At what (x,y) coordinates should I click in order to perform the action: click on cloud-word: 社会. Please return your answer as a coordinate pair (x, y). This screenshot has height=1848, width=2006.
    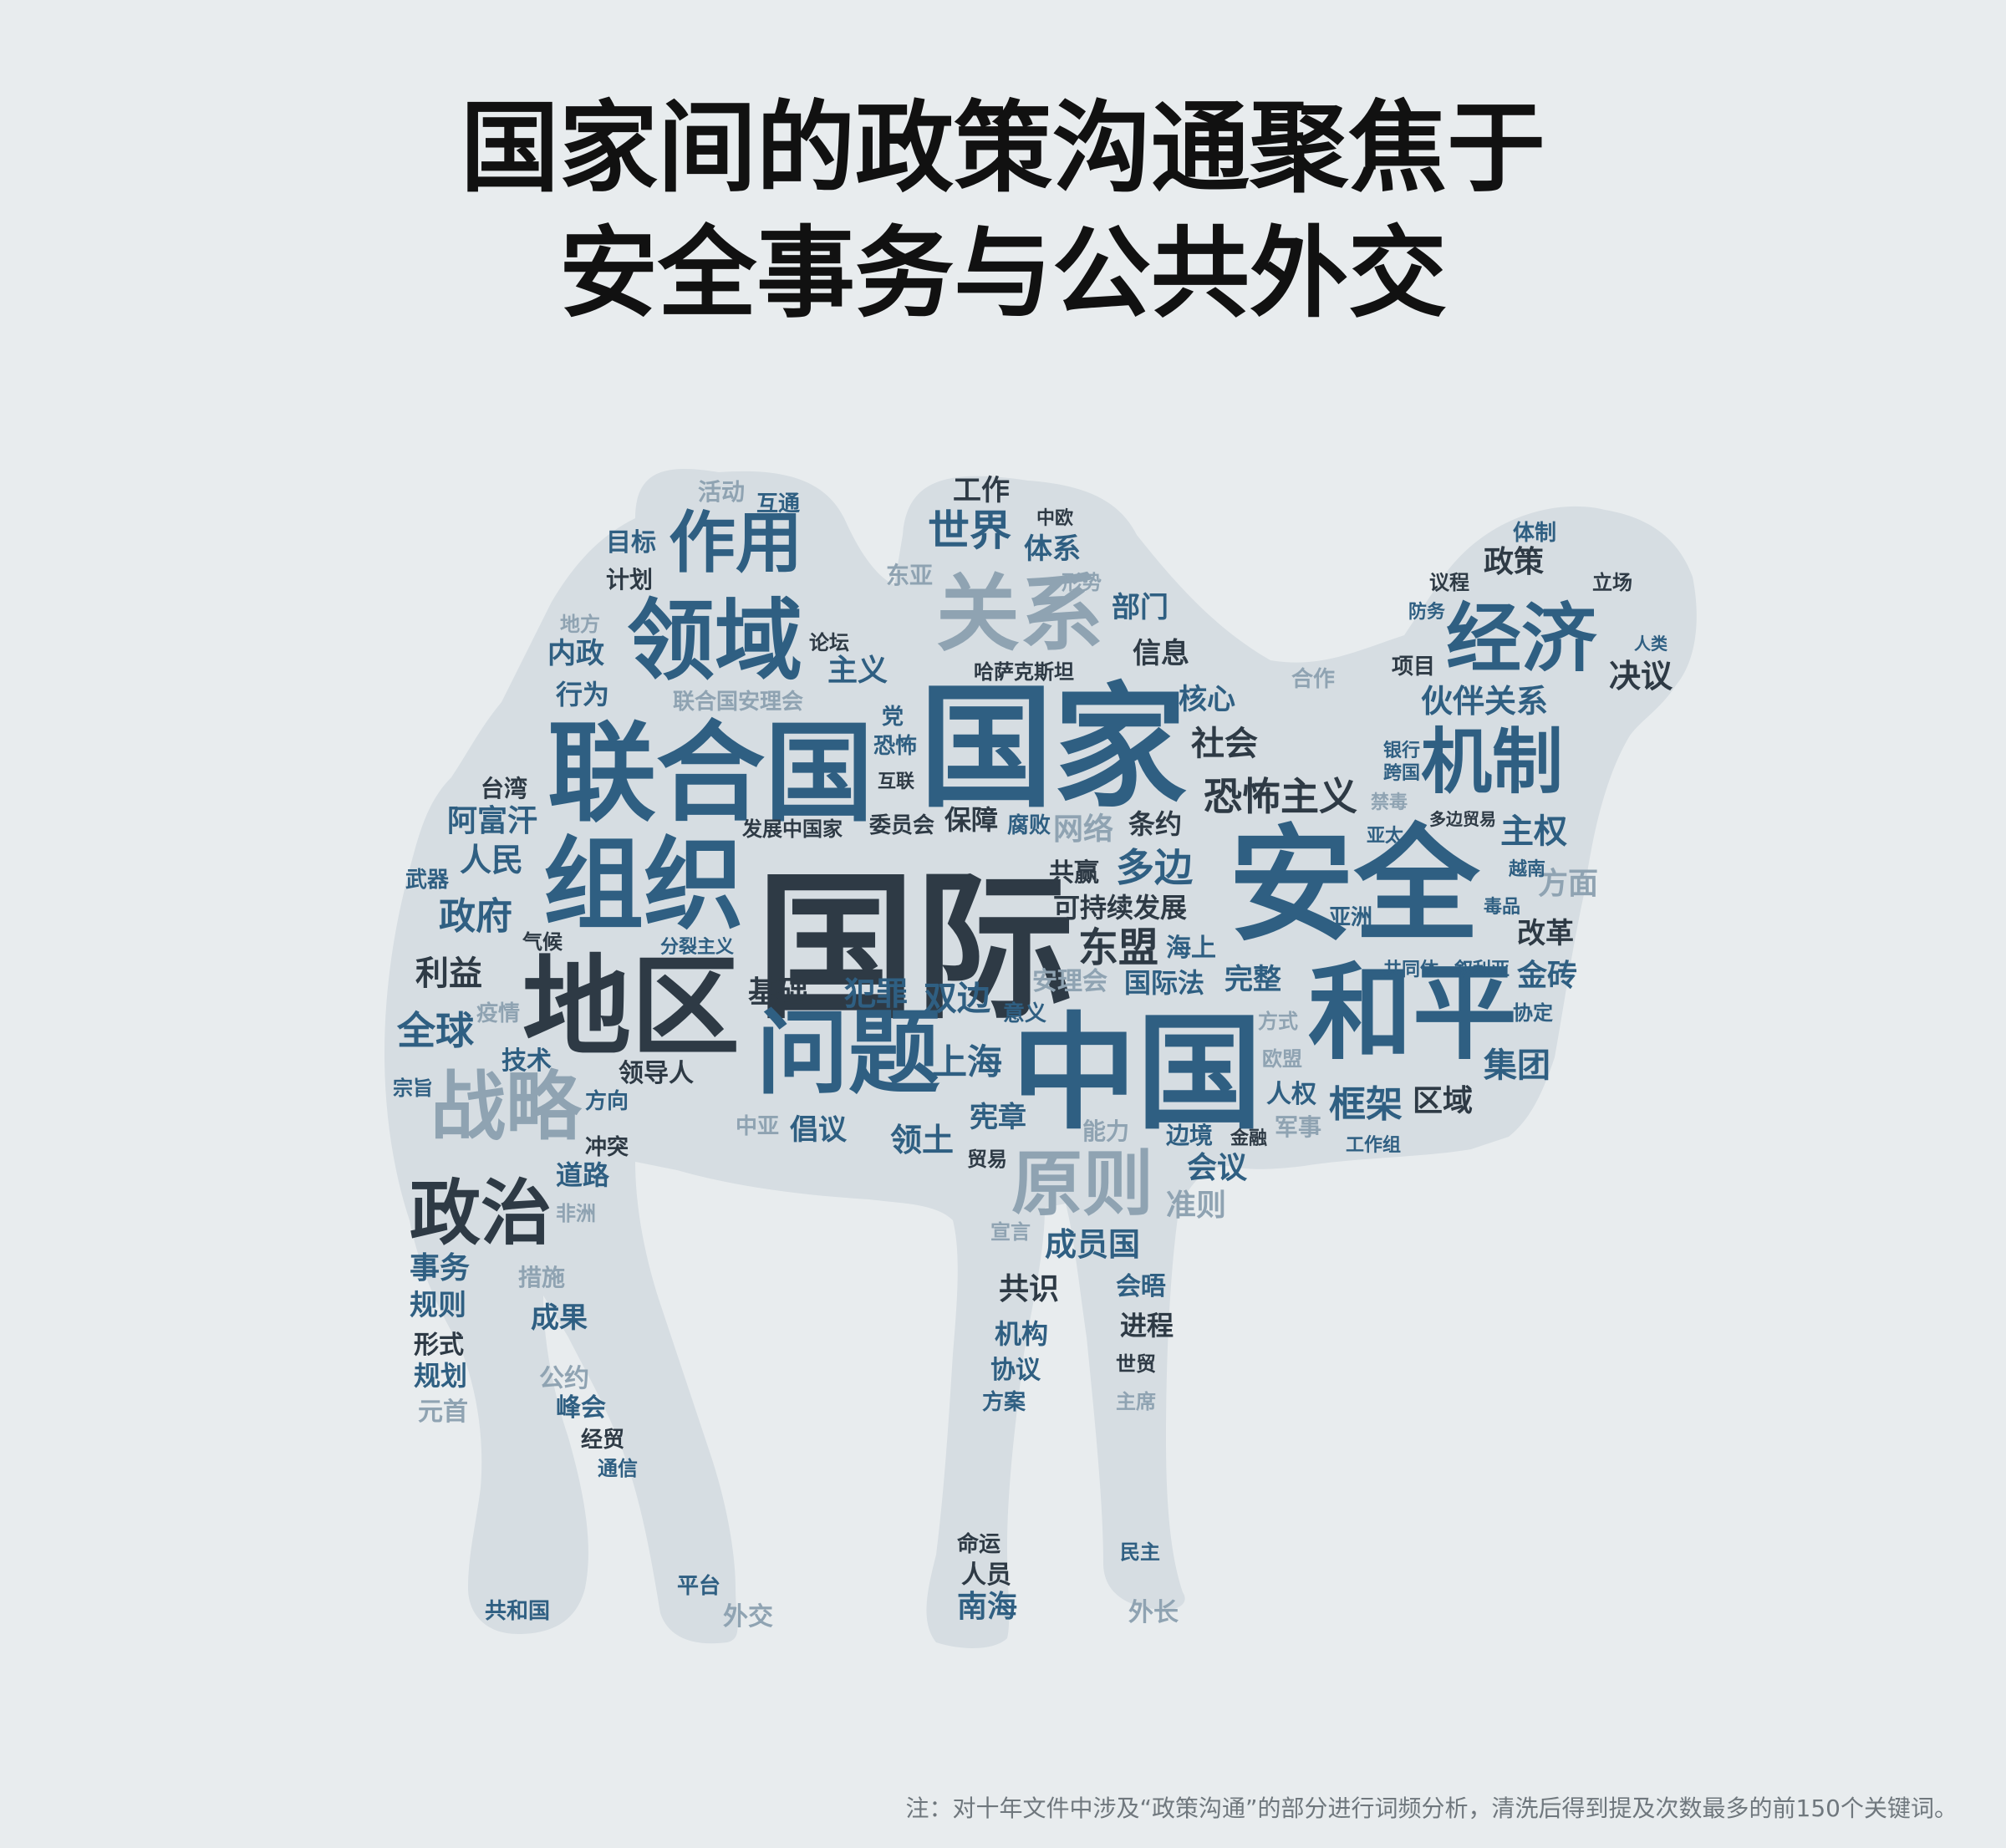
    Looking at the image, I should click on (1224, 744).